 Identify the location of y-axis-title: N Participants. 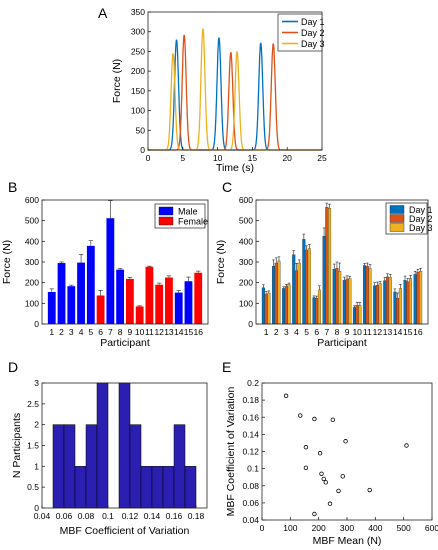
(17, 445).